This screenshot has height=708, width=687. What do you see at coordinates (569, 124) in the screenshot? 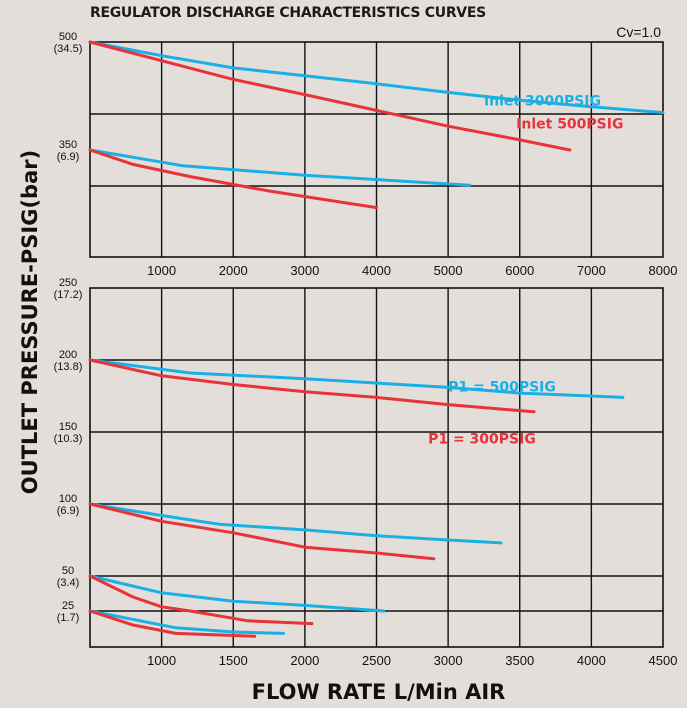
I see `series-label: Inlet 500PSIG` at bounding box center [569, 124].